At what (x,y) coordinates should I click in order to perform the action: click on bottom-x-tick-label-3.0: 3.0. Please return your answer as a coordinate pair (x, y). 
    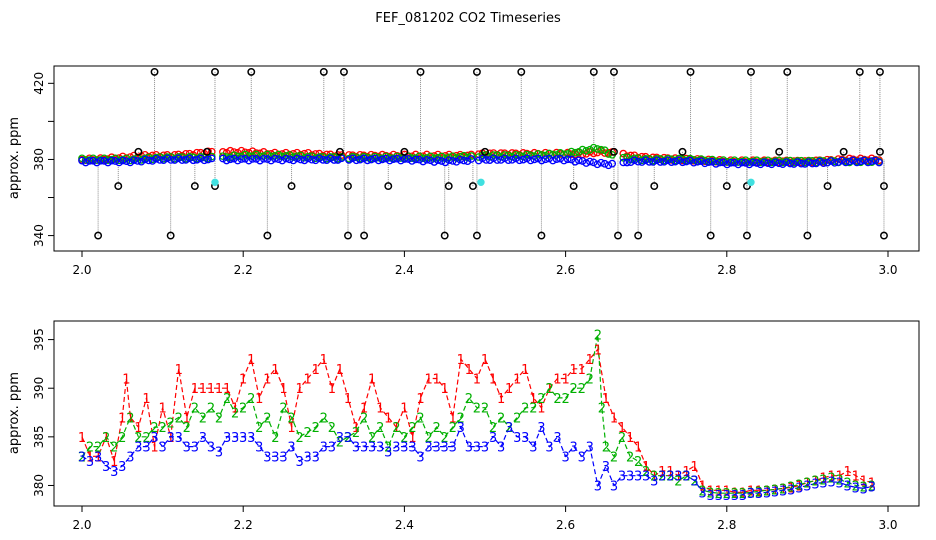
    Looking at the image, I should click on (887, 525).